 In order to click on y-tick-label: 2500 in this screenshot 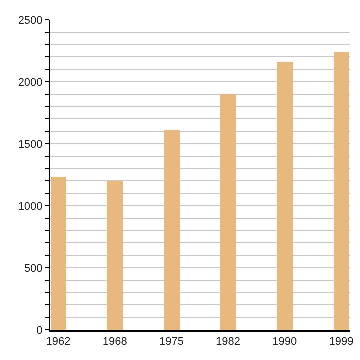, I will do `click(30, 20)`.